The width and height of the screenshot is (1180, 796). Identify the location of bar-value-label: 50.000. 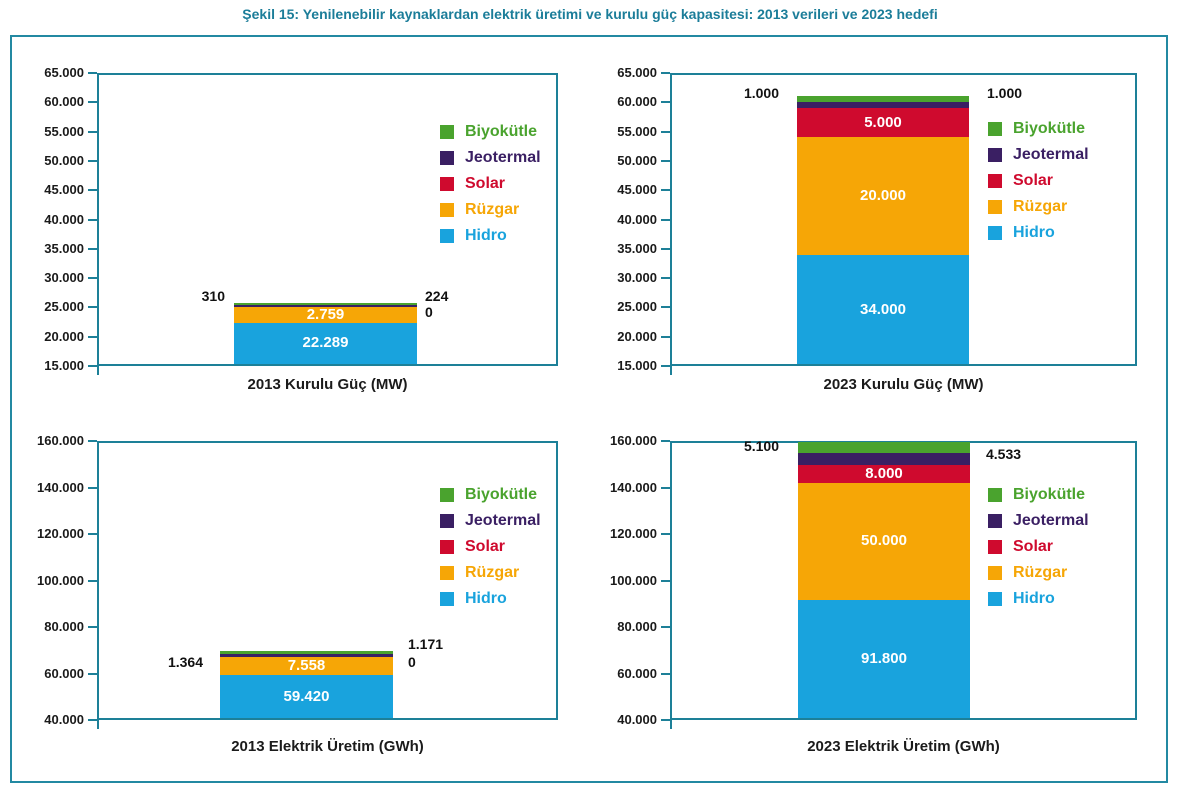
(884, 541).